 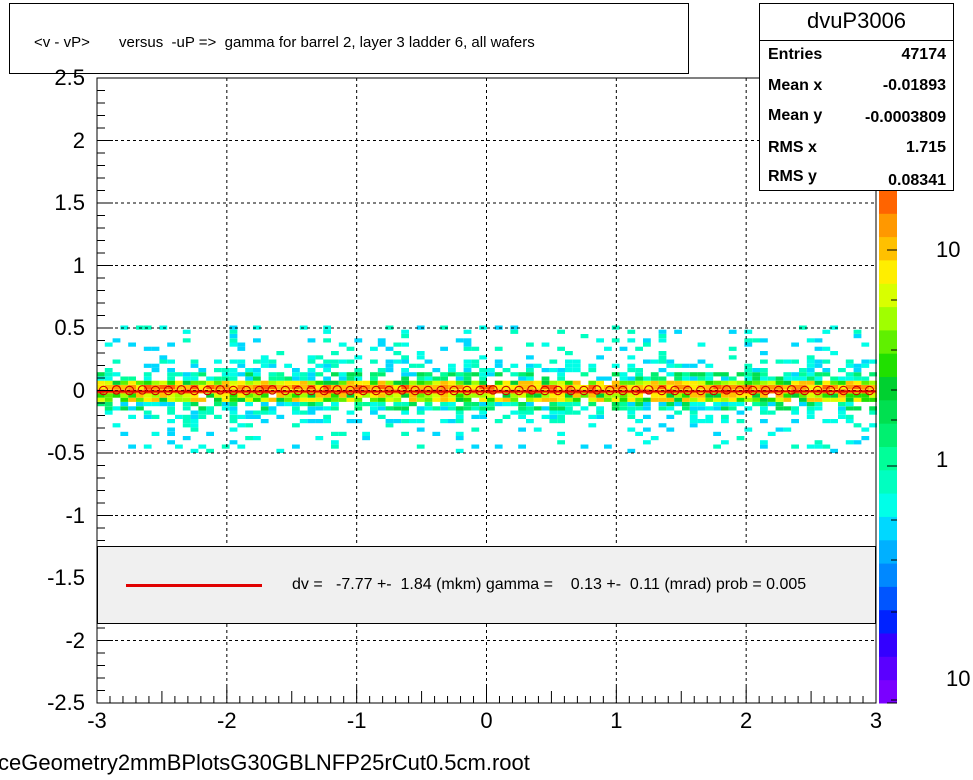 I want to click on y-tick-label: -0.5, so click(x=66, y=452).